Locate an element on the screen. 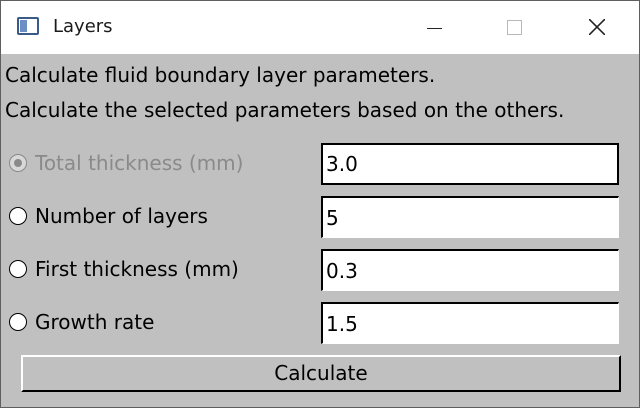 Image resolution: width=640 pixels, height=408 pixels. growth-rate-input is located at coordinates (470, 323).